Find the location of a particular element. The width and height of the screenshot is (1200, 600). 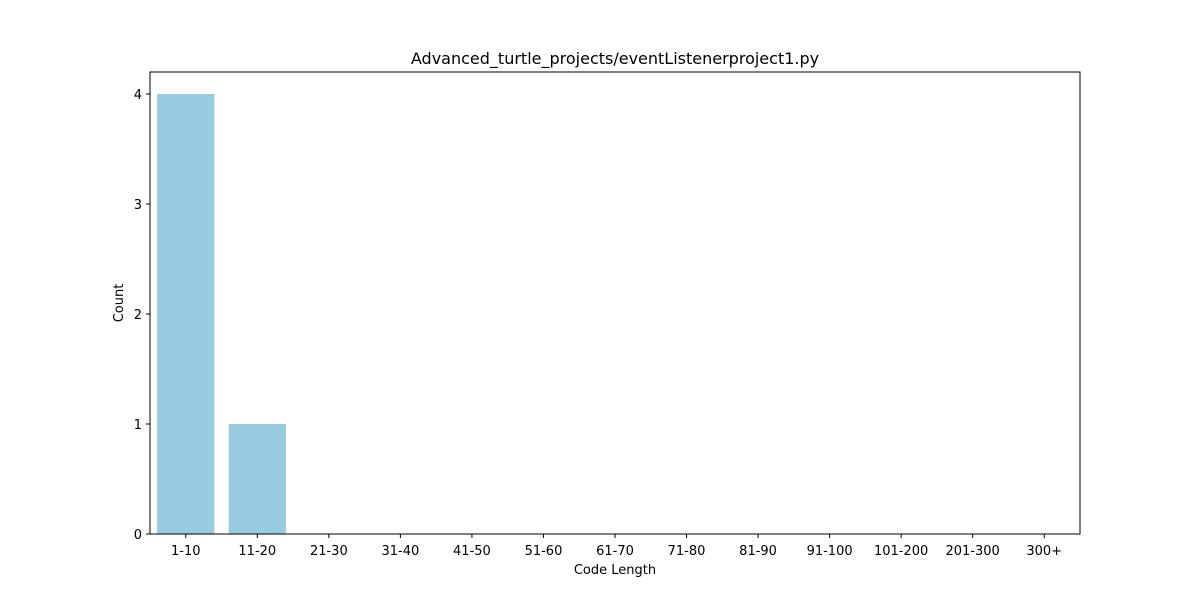

x-tick-label: 71-80 is located at coordinates (687, 551).